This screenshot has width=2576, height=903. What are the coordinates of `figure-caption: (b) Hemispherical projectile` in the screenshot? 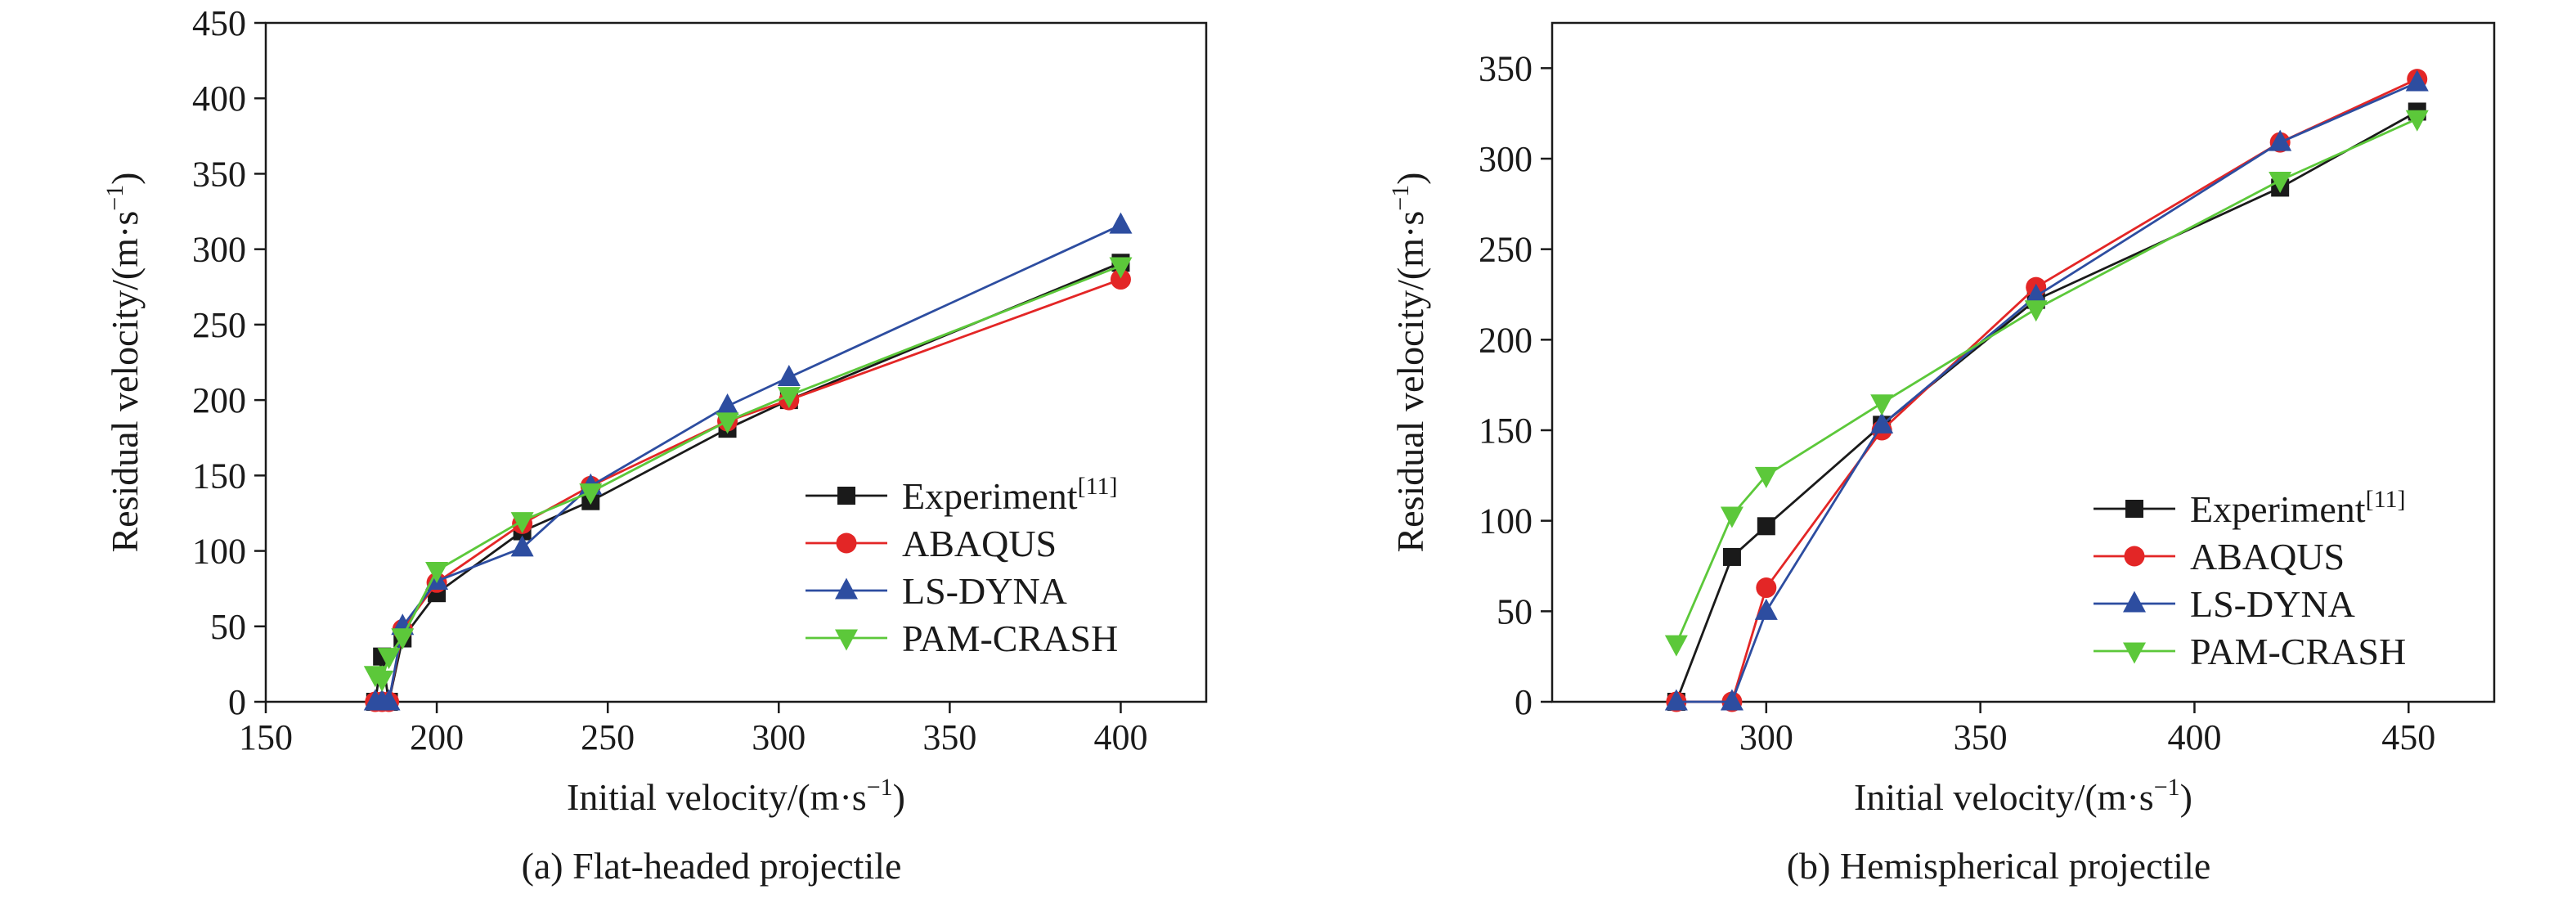 It's located at (1999, 866).